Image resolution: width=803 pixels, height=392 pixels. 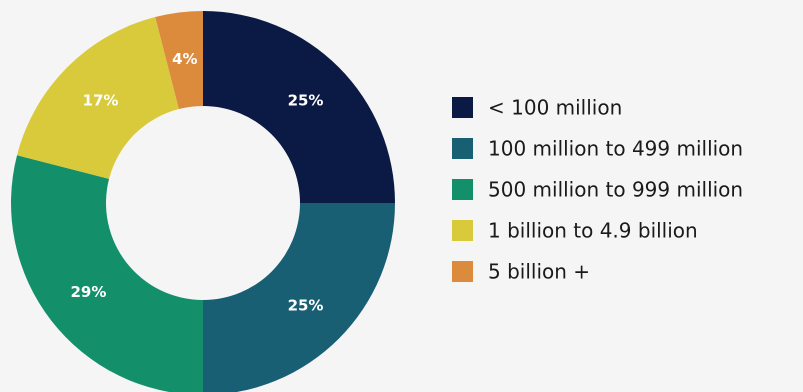 I want to click on data-label-100-million: 25%, so click(x=306, y=100).